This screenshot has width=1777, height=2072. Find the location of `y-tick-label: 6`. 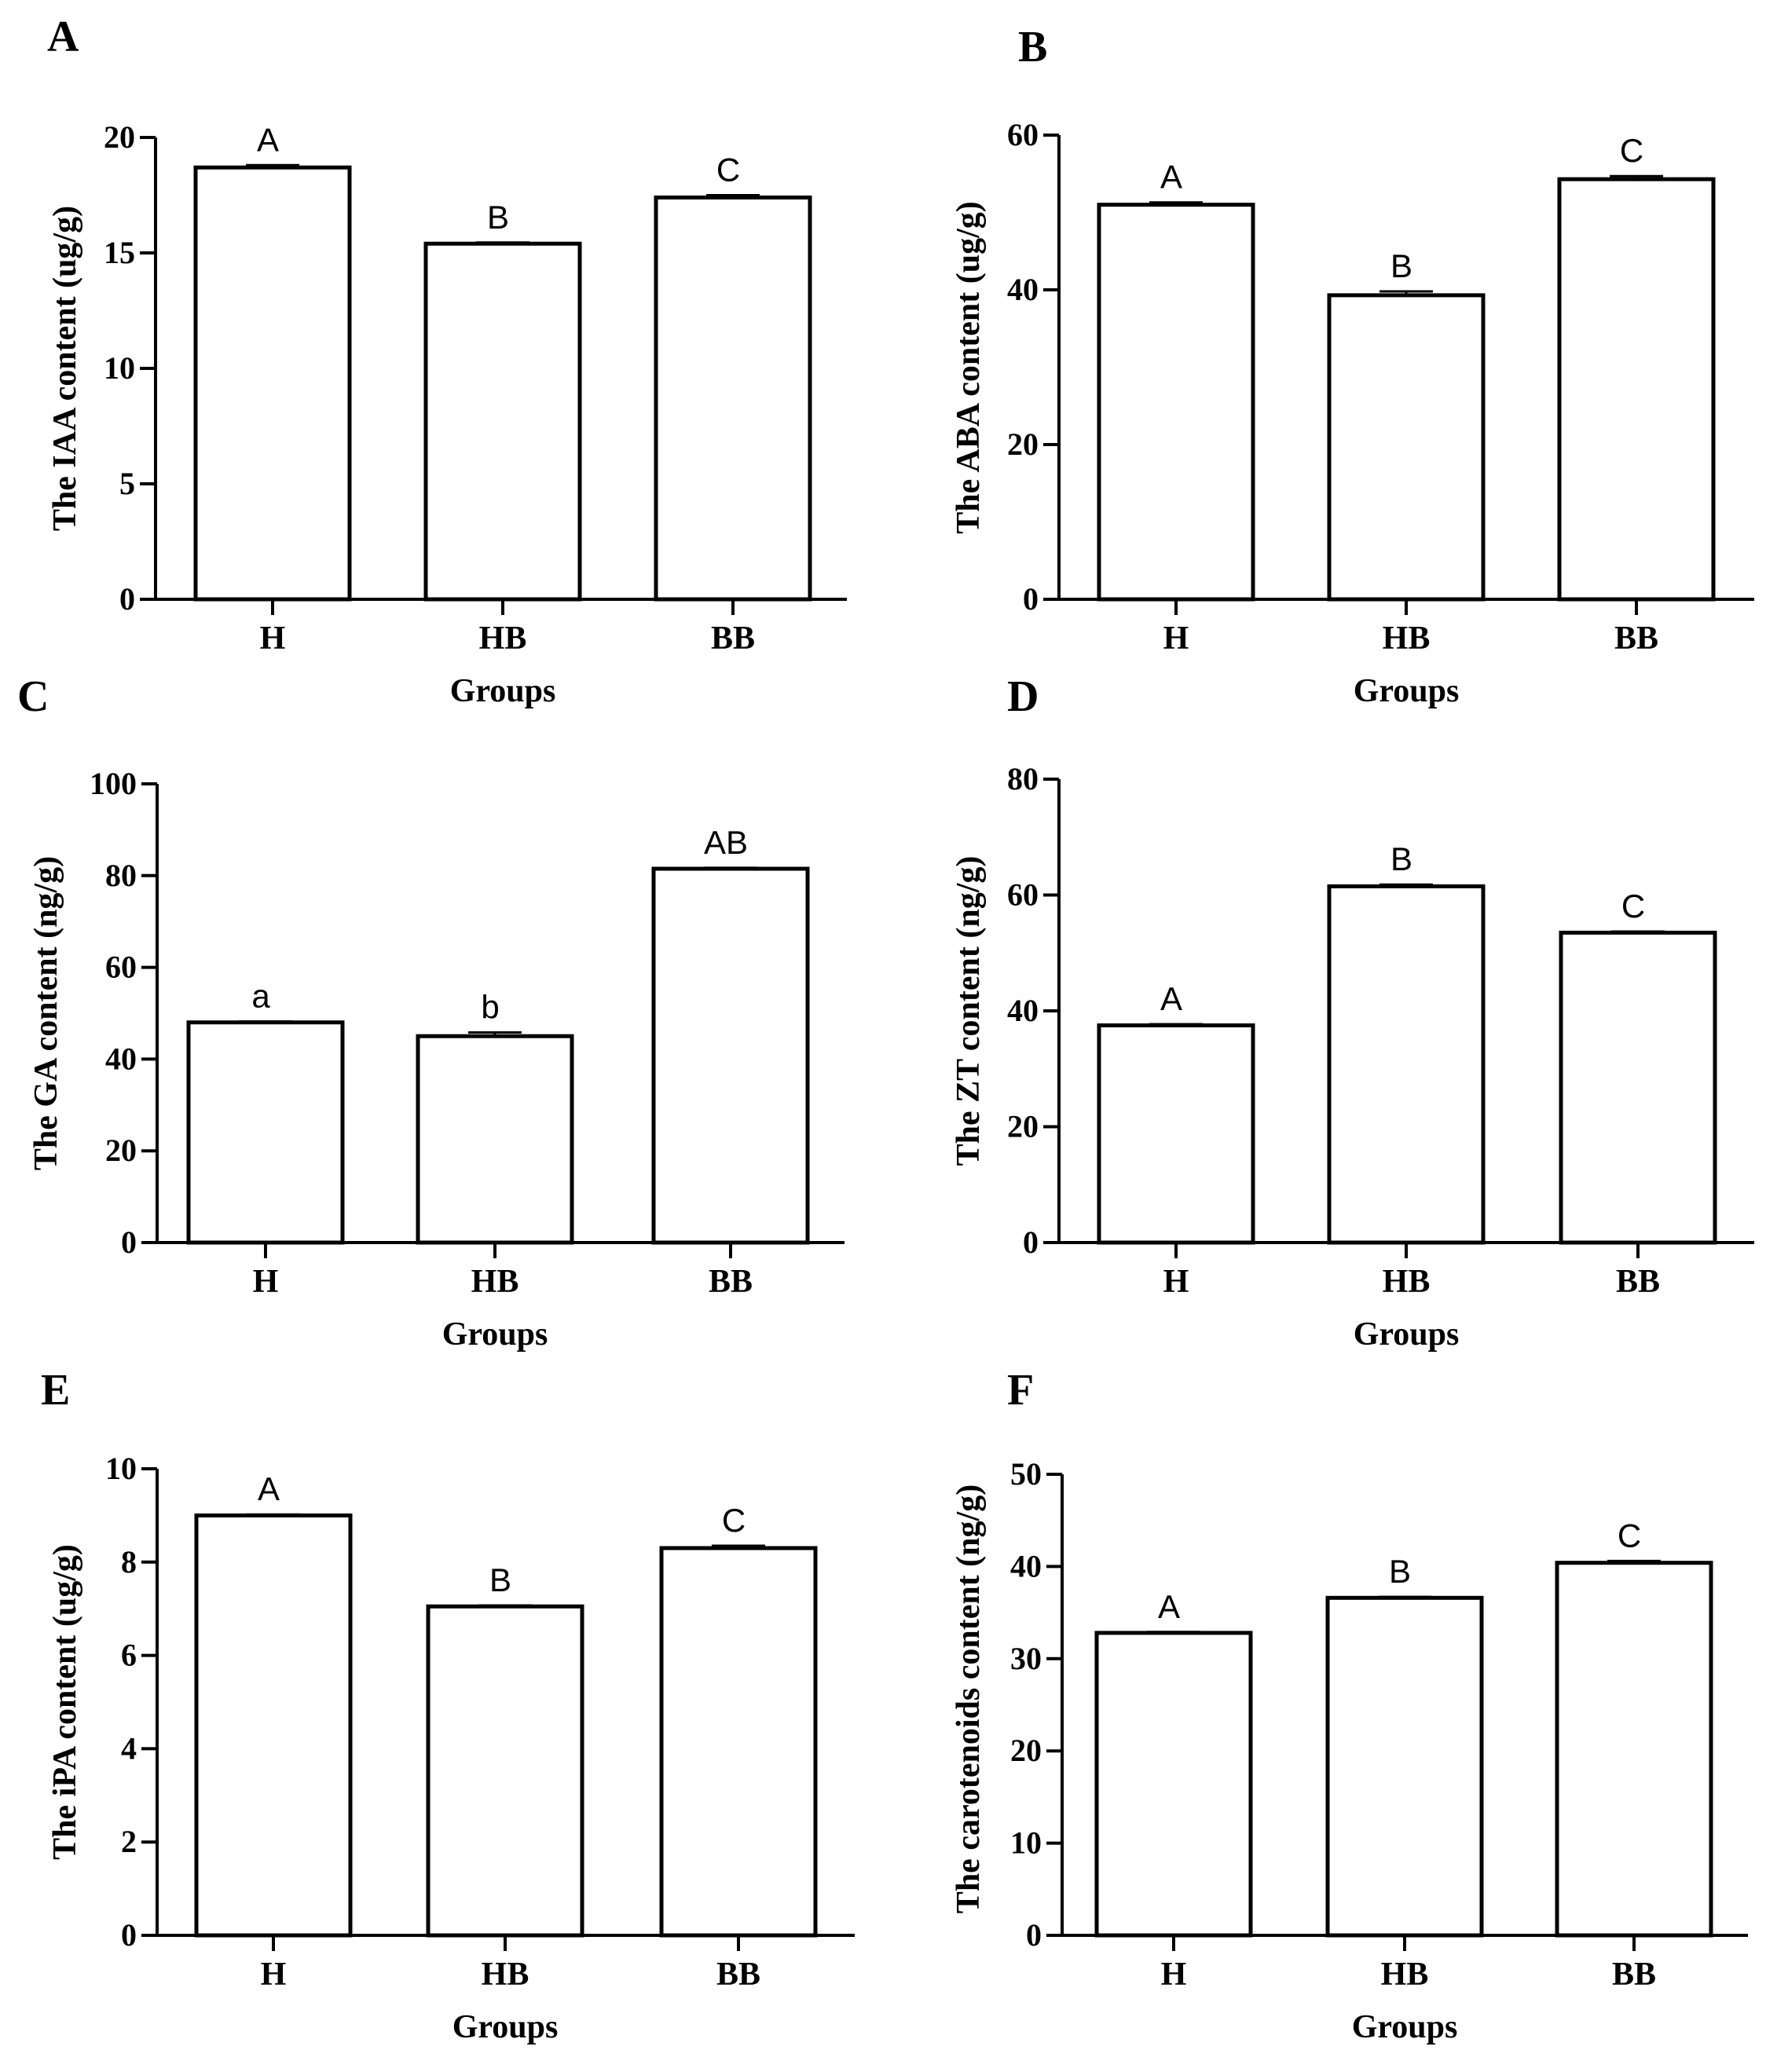

y-tick-label: 6 is located at coordinates (129, 1655).